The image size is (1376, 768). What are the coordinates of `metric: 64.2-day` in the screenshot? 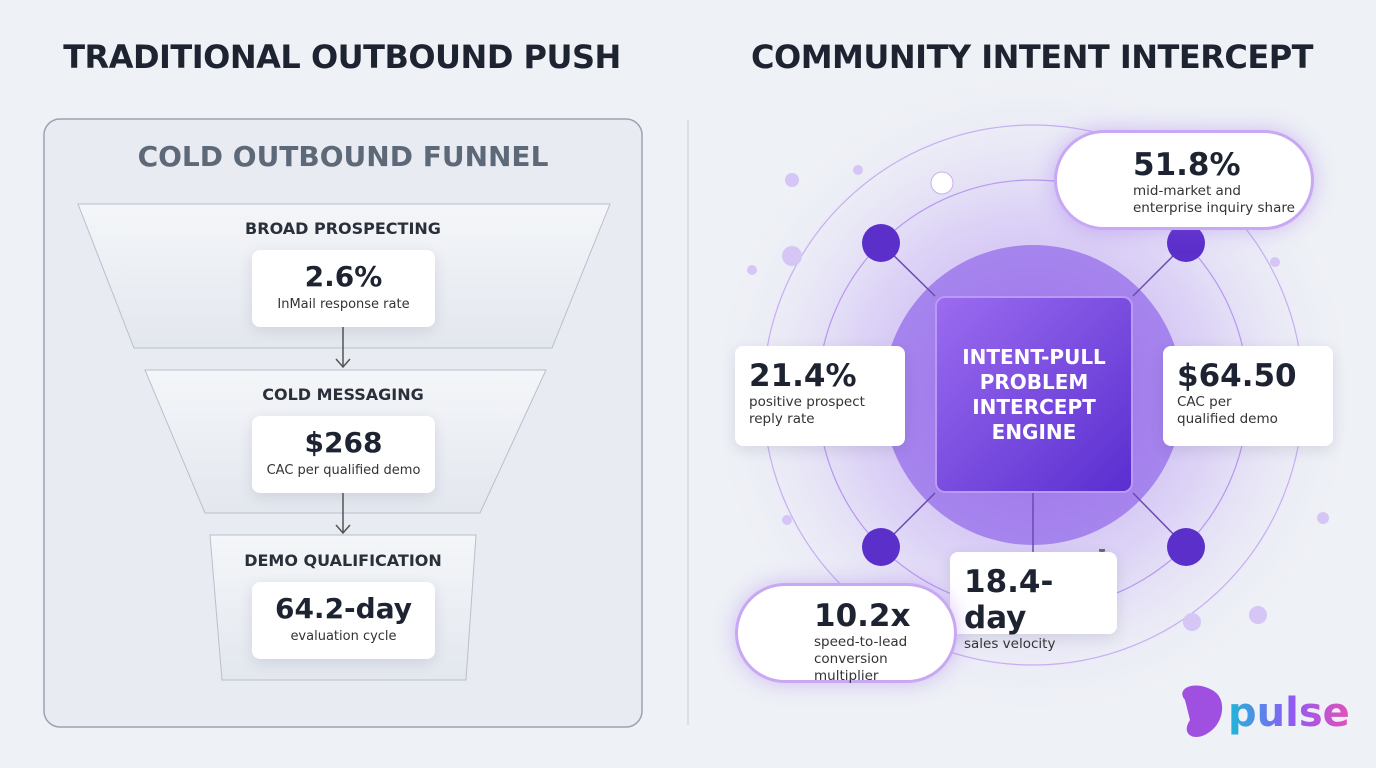 It's located at (343, 608).